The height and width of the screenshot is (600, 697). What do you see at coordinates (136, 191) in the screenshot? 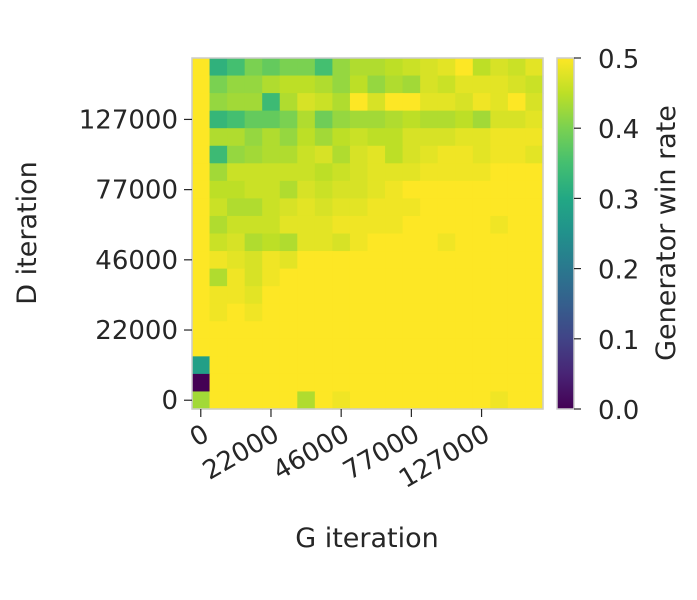
I see `y-tick-label: 77000` at bounding box center [136, 191].